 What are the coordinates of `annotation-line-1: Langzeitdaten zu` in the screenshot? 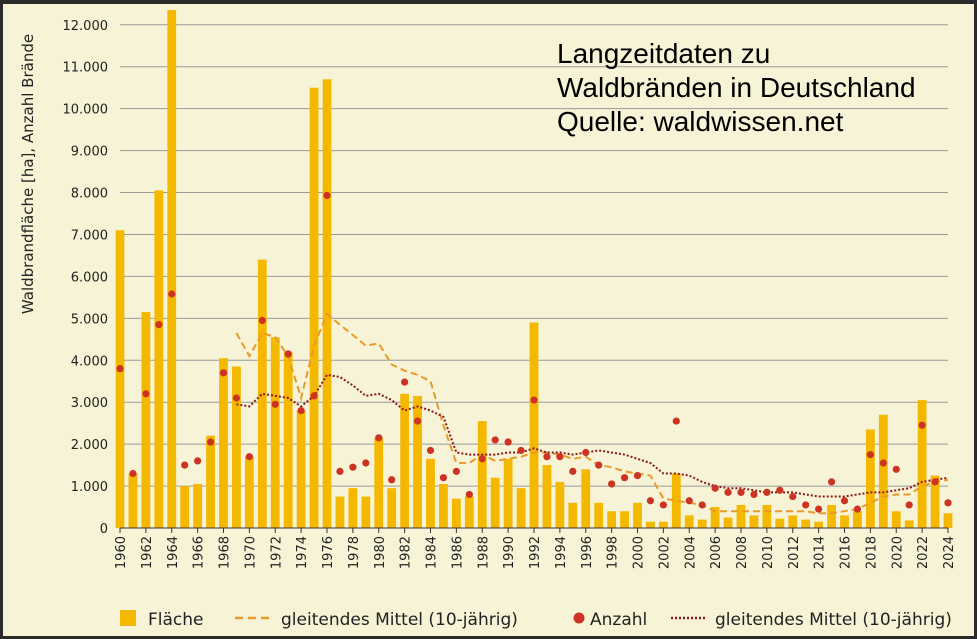 It's located at (663, 53).